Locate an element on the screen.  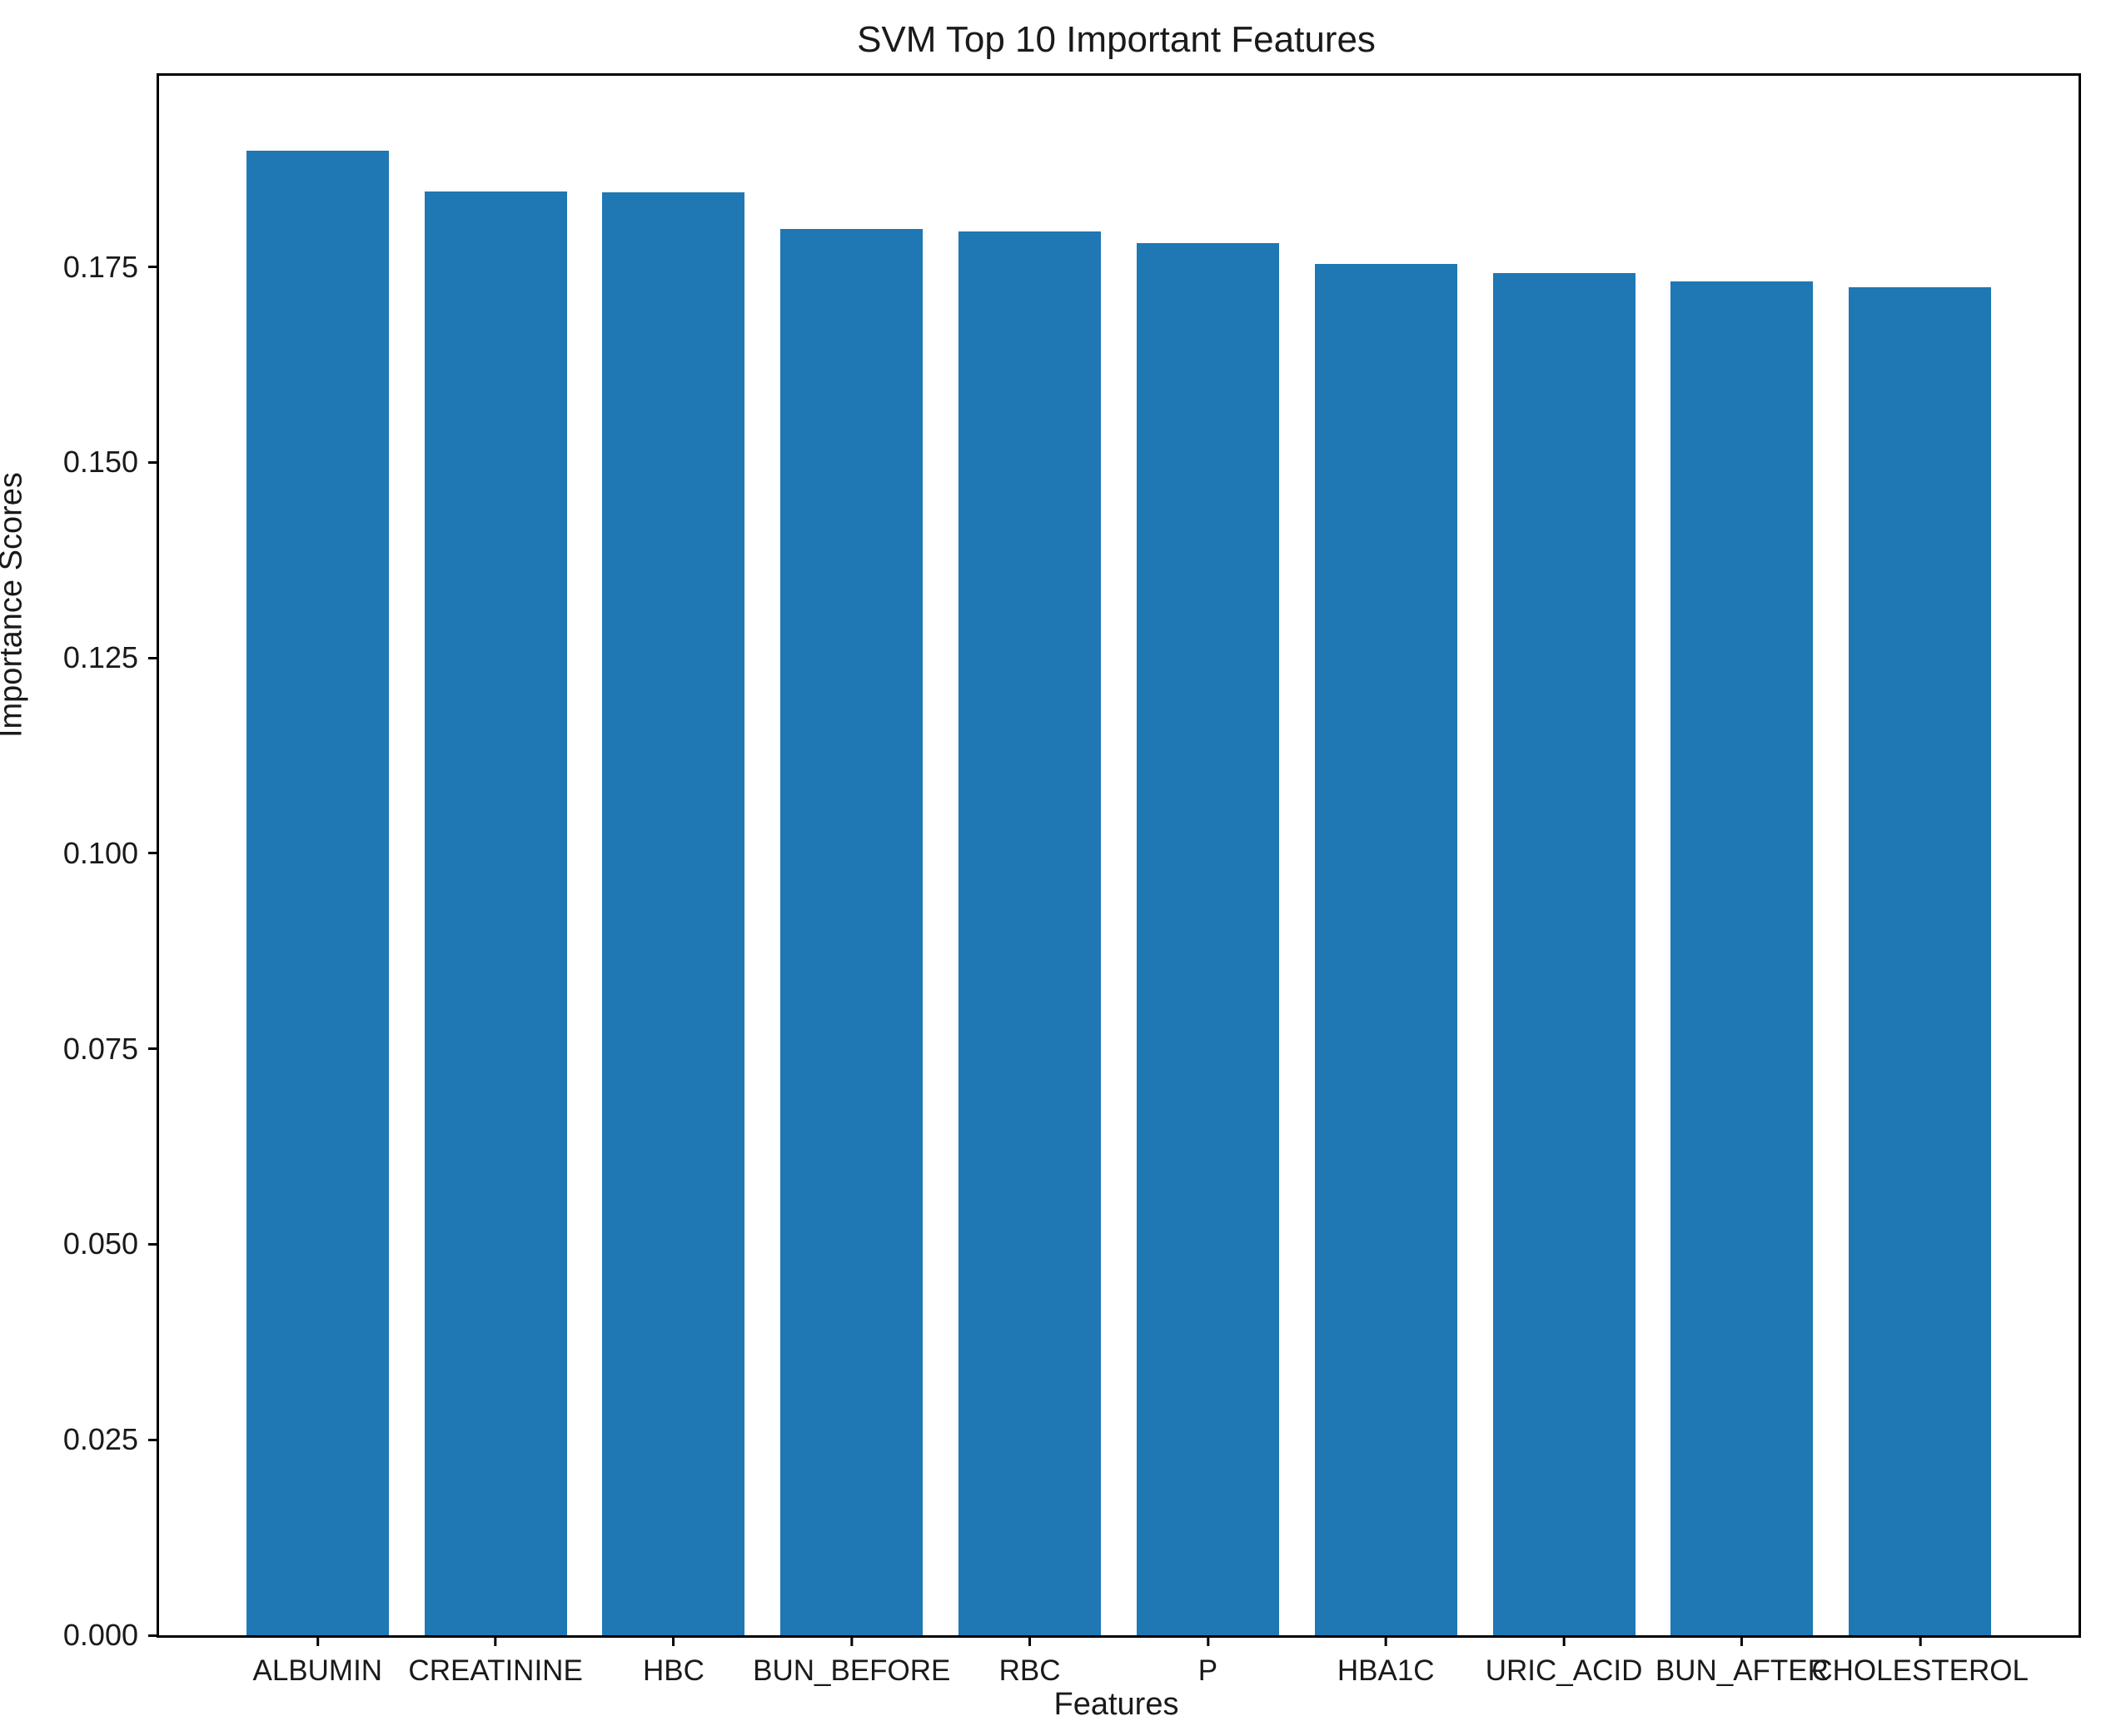
x-tick: HBC is located at coordinates (673, 1661).